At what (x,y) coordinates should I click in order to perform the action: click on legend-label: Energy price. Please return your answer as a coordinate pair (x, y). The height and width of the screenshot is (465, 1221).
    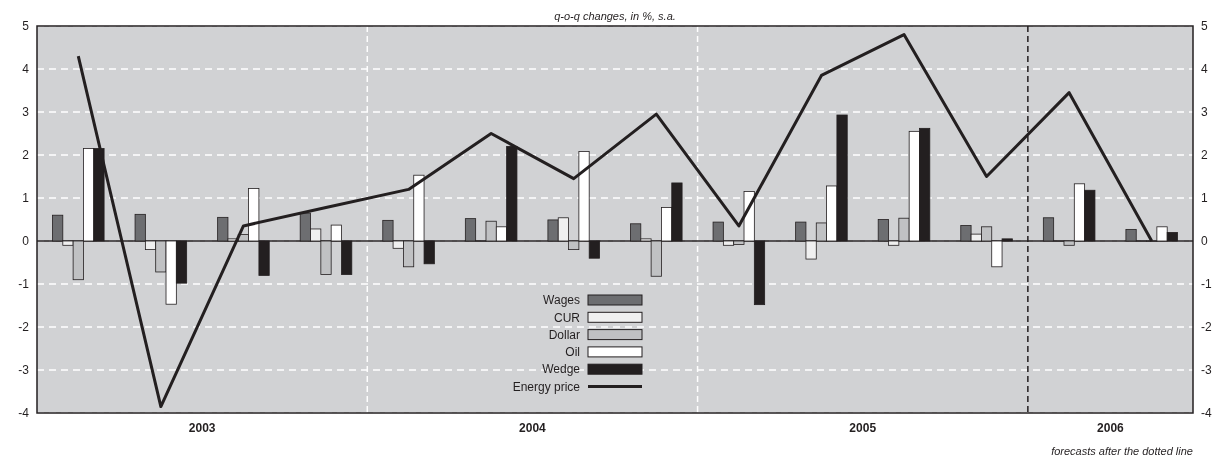
    Looking at the image, I should click on (546, 386).